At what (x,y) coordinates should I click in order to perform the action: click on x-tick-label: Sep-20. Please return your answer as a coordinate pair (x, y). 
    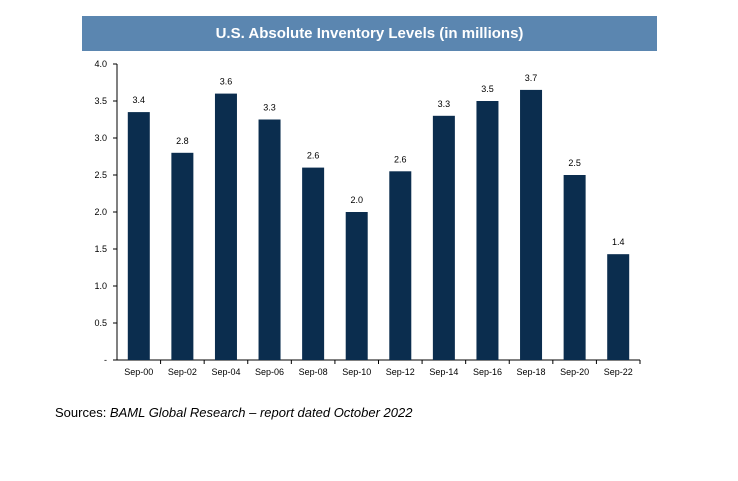
    Looking at the image, I should click on (574, 372).